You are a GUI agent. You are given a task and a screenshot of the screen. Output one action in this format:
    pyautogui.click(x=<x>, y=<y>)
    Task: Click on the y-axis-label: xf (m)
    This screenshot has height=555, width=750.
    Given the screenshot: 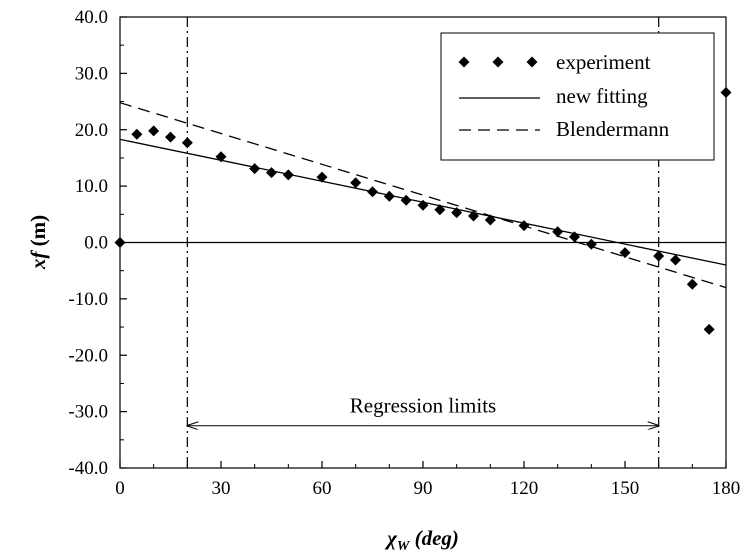 What is the action you would take?
    pyautogui.click(x=38, y=242)
    